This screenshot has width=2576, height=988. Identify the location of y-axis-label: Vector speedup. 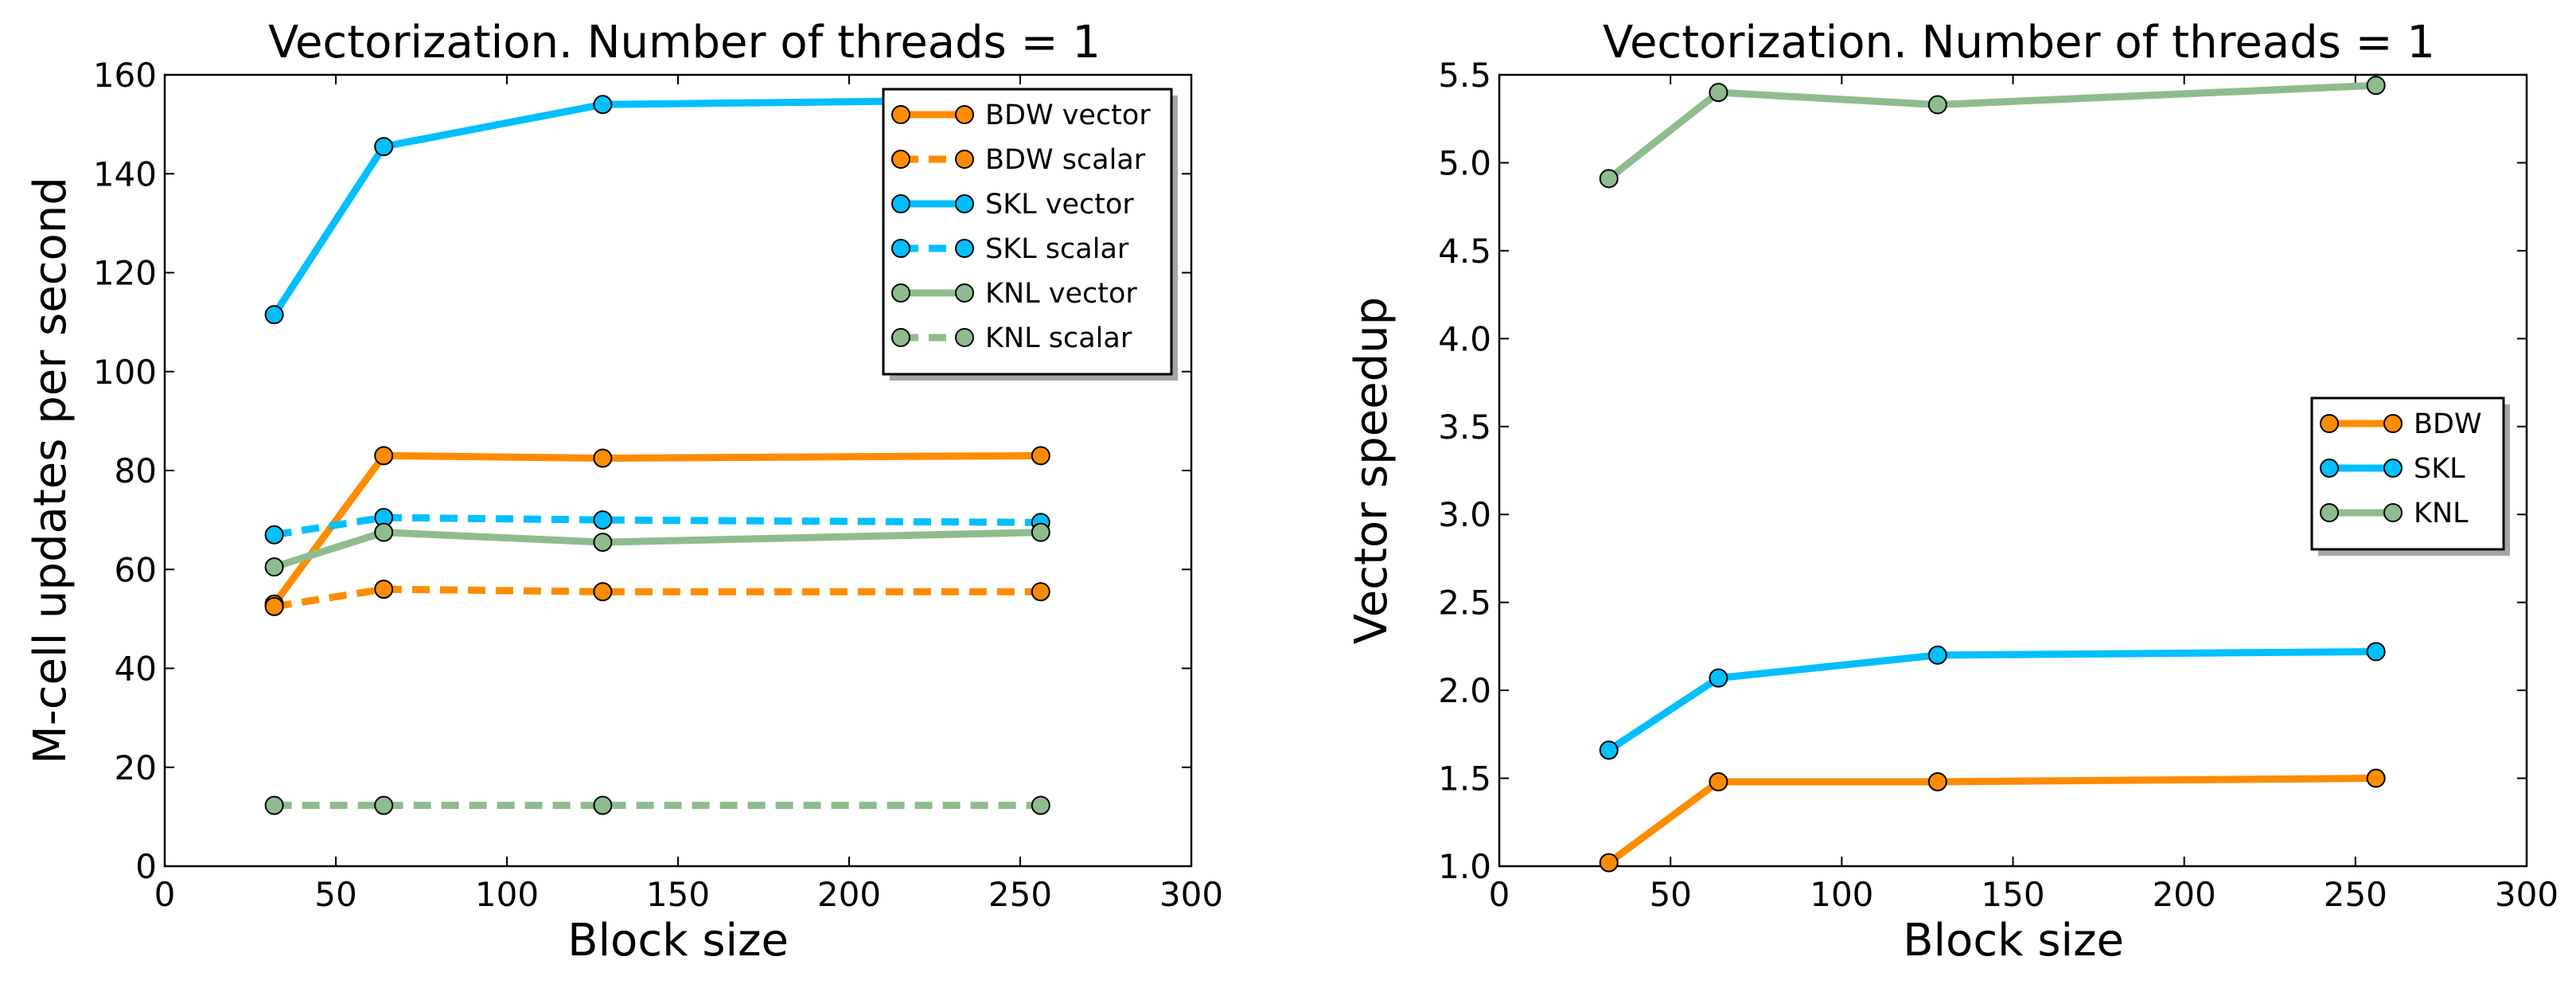
(1371, 470).